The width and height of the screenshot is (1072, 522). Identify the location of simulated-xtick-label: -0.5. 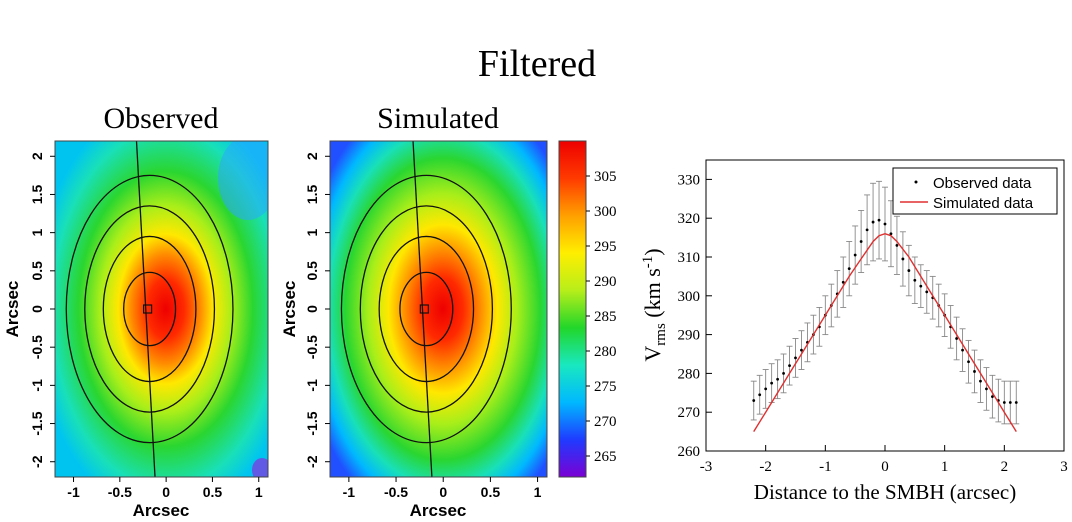
(396, 492).